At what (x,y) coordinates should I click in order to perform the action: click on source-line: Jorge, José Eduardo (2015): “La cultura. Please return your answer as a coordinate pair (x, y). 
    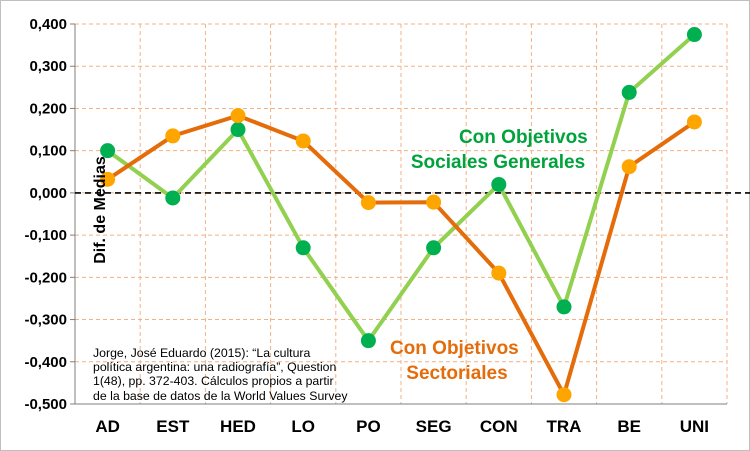
    Looking at the image, I should click on (202, 353).